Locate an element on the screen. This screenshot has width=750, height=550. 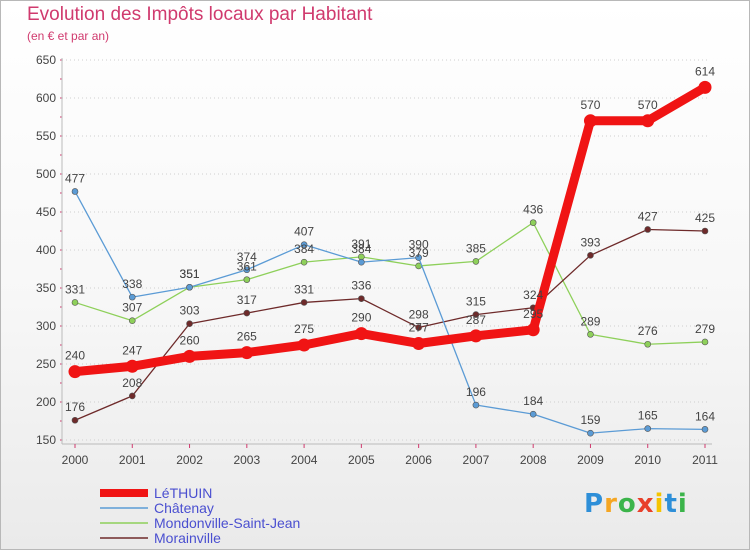
data-point-morainville-2011 is located at coordinates (705, 231).